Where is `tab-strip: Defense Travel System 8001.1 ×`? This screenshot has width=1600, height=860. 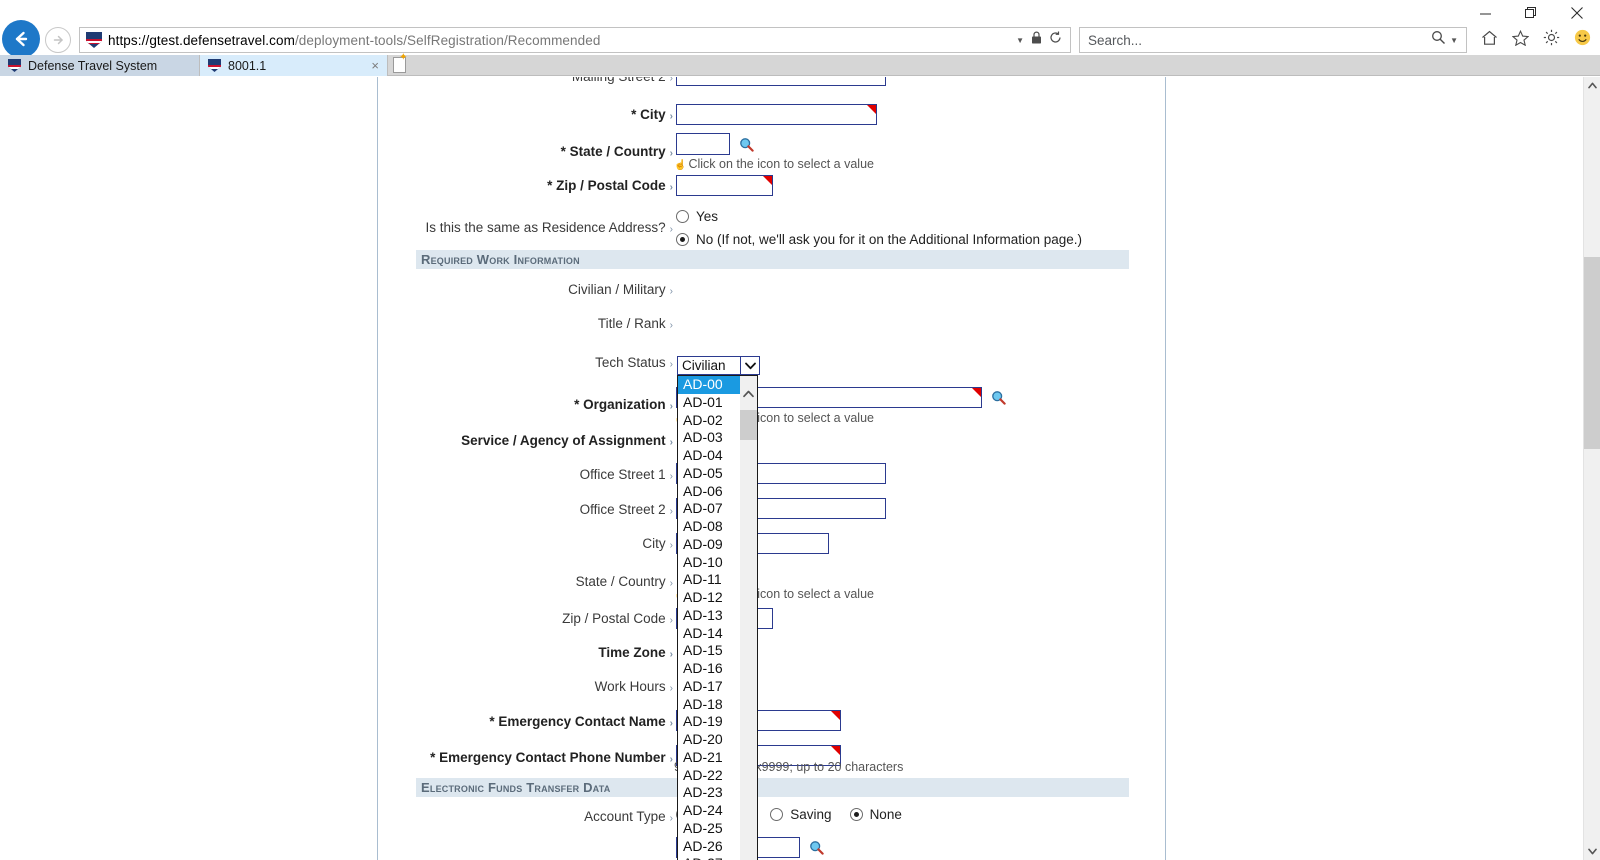
tab-strip: Defense Travel System 8001.1 × is located at coordinates (800, 64).